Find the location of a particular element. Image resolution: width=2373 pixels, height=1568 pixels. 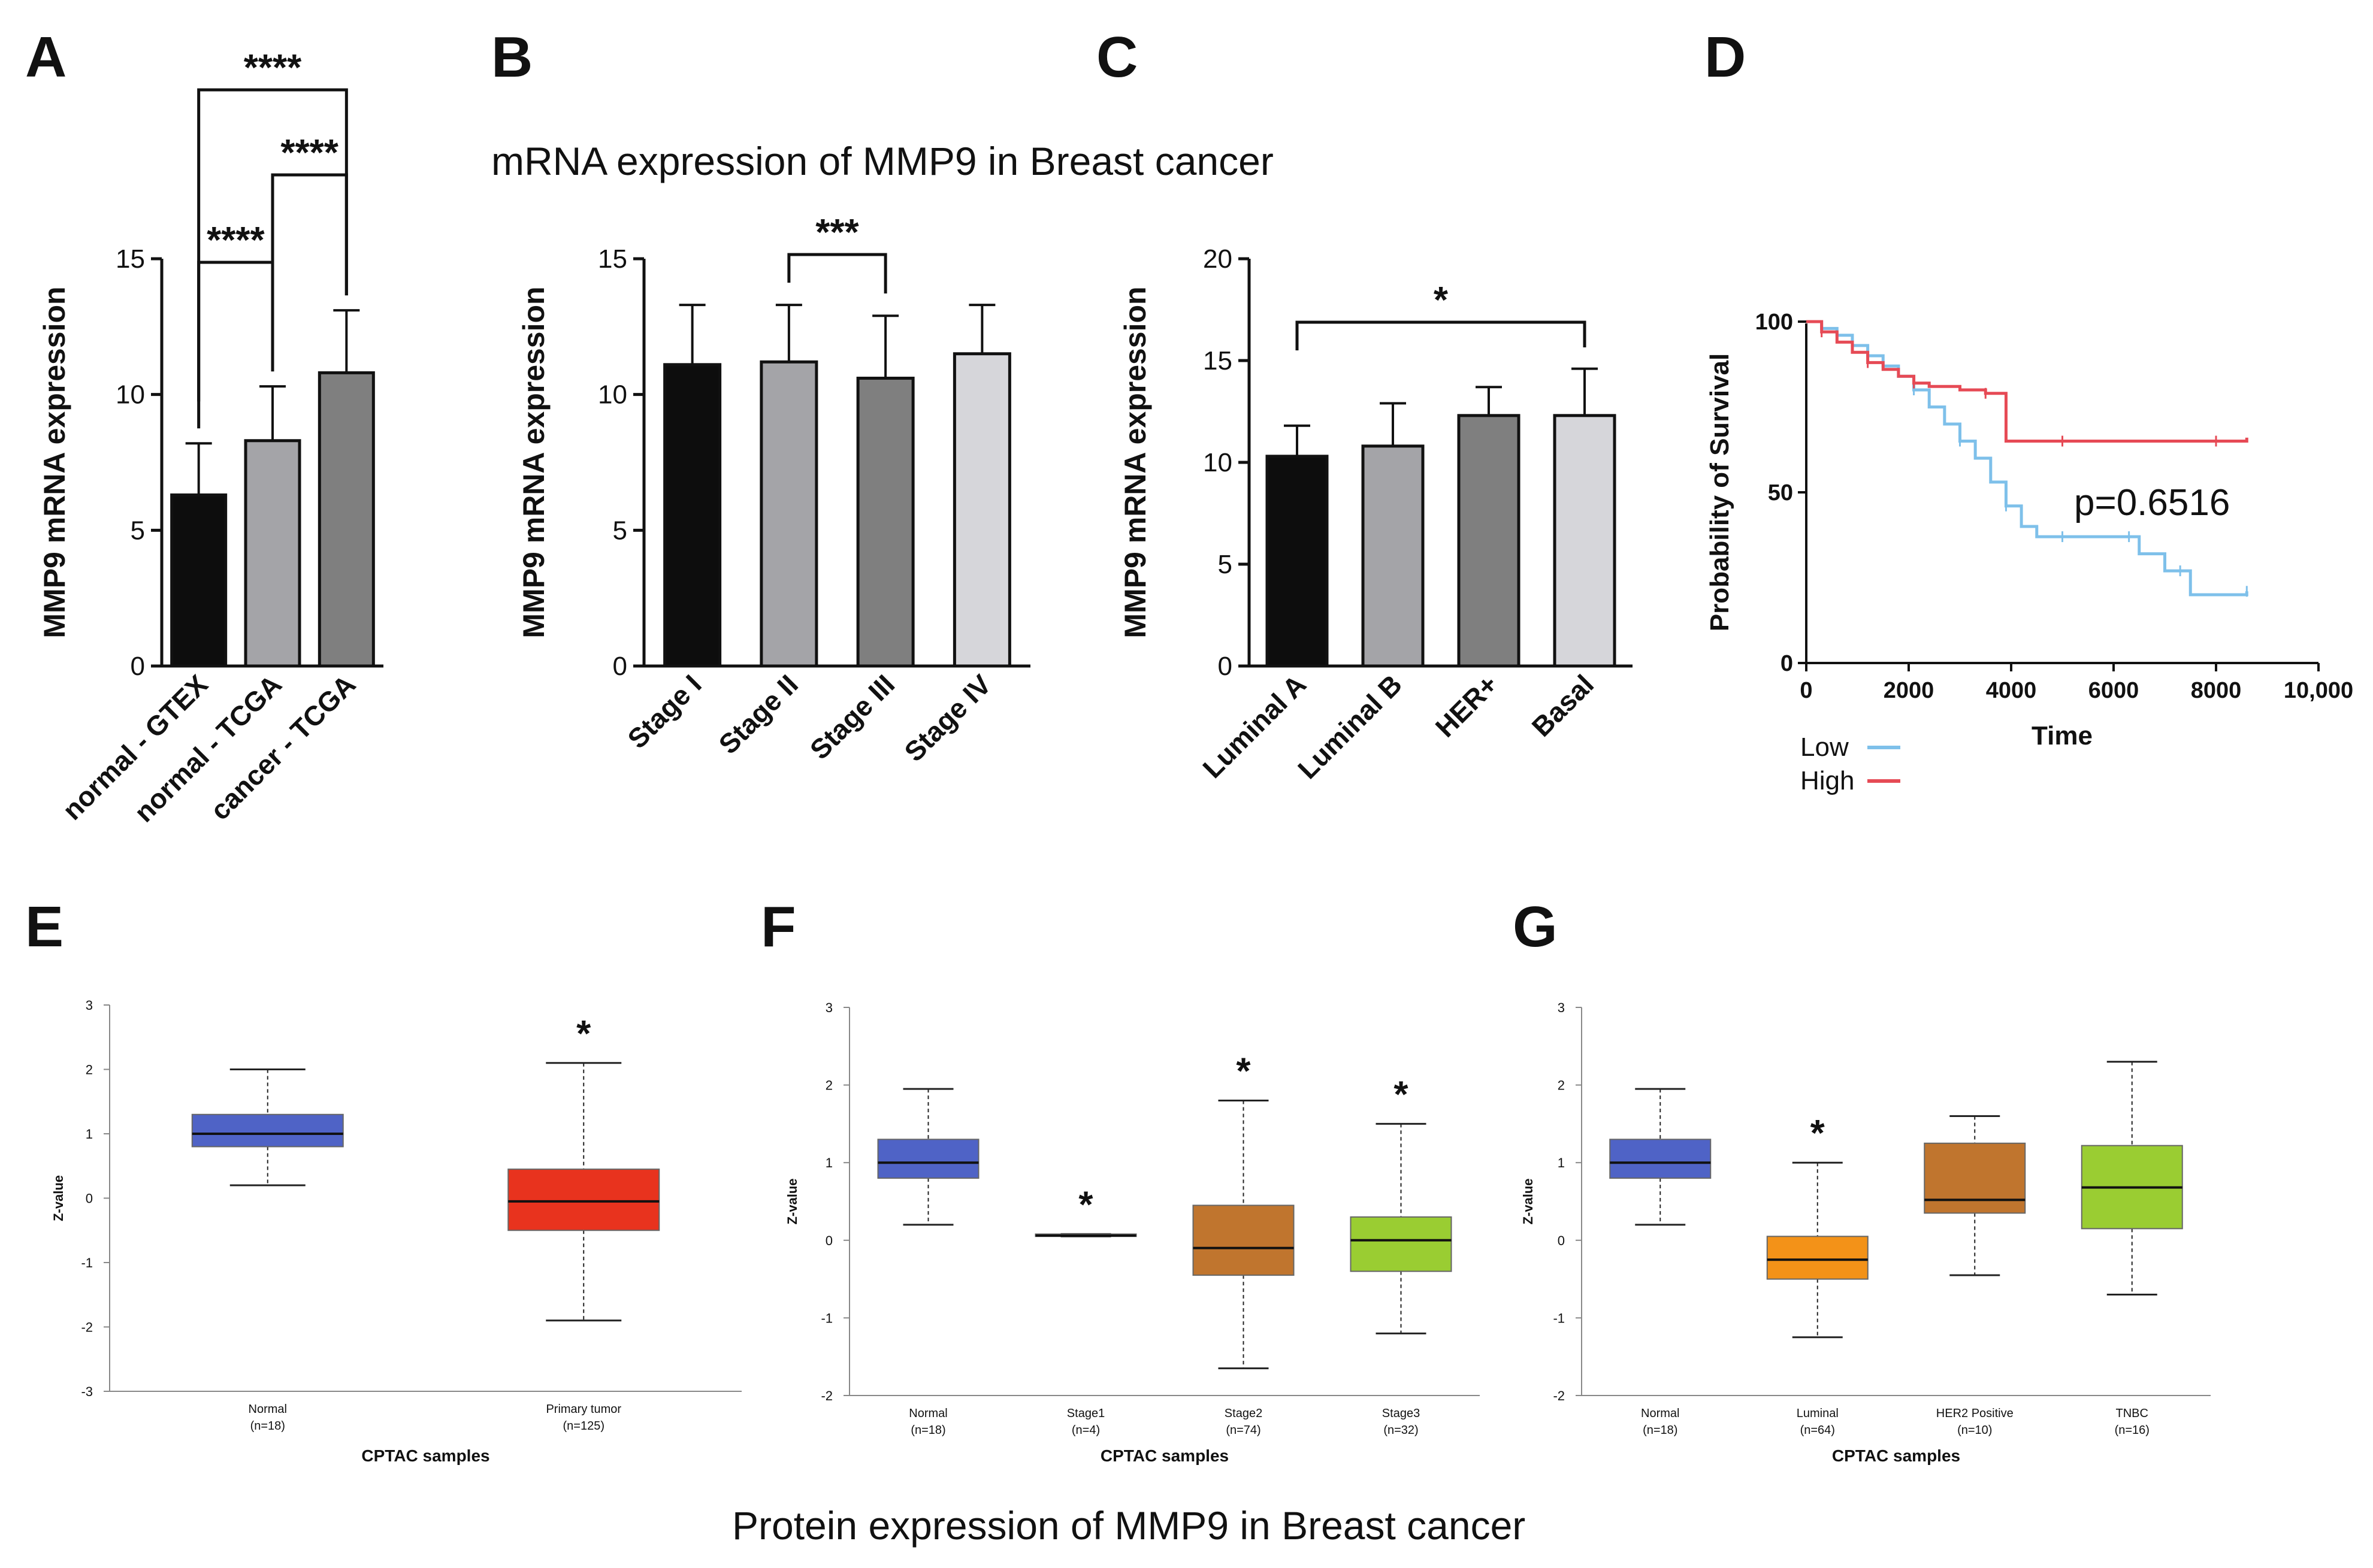

category-label-stage-ii: Stage II is located at coordinates (757, 713).